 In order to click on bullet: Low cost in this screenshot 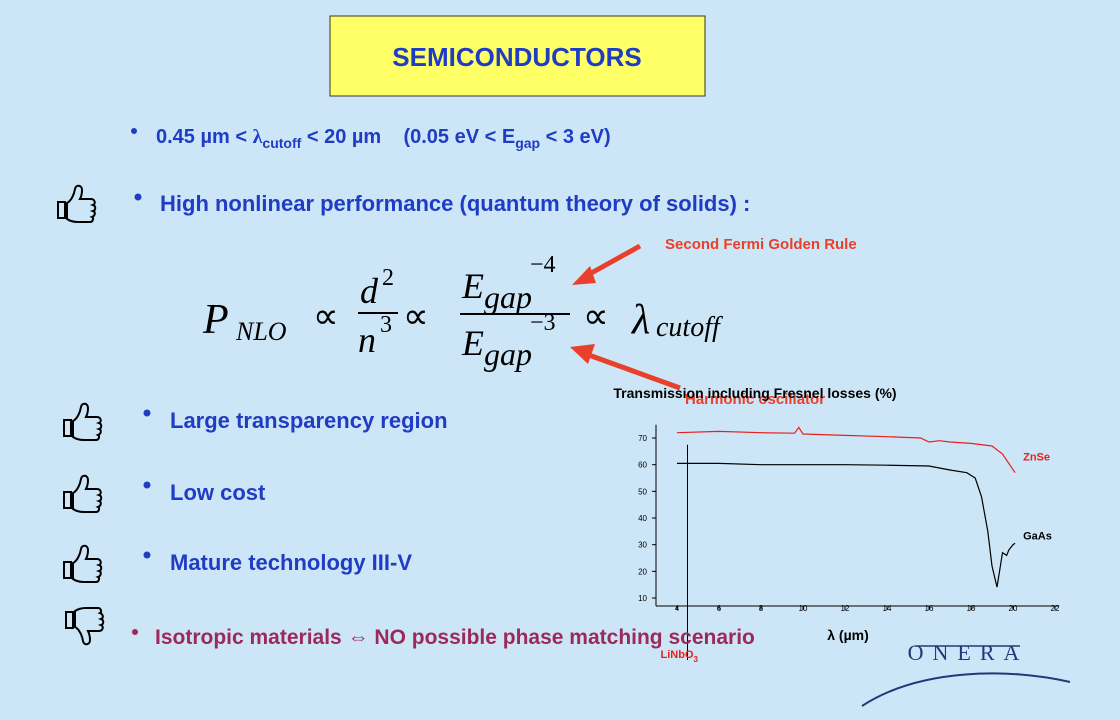, I will do `click(218, 492)`.